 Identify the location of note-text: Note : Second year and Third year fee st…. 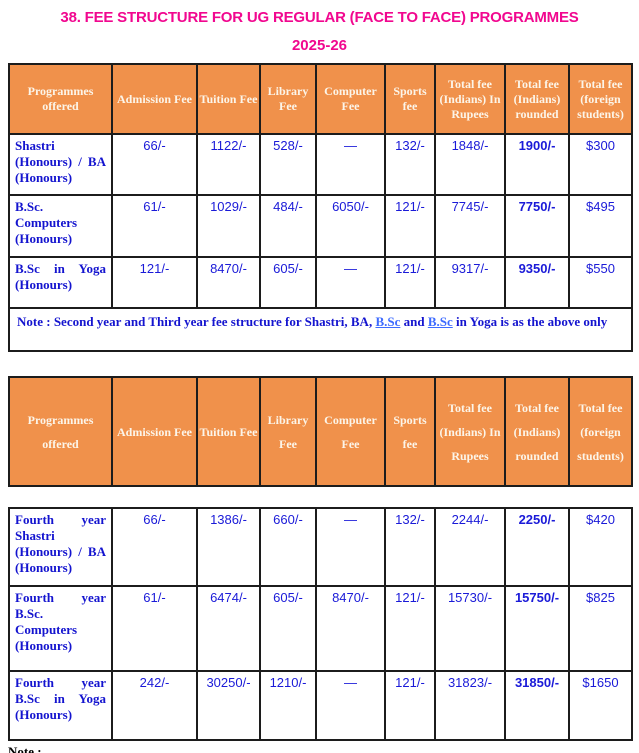
(196, 321).